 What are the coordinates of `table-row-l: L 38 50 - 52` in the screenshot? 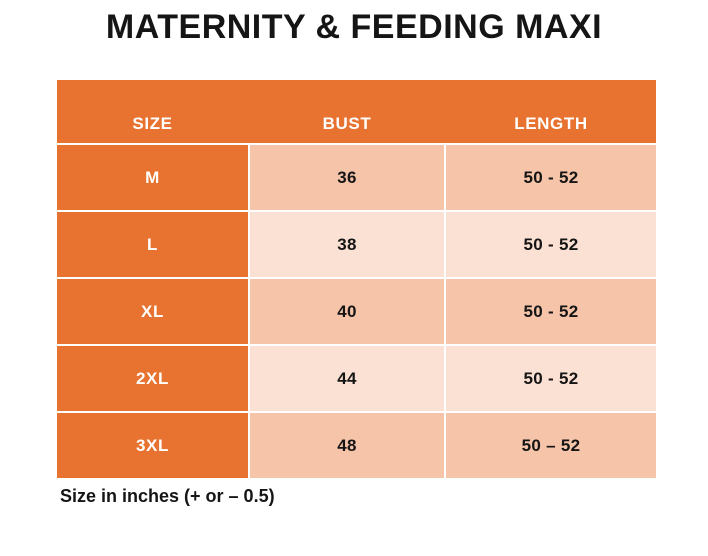 It's located at (356, 244).